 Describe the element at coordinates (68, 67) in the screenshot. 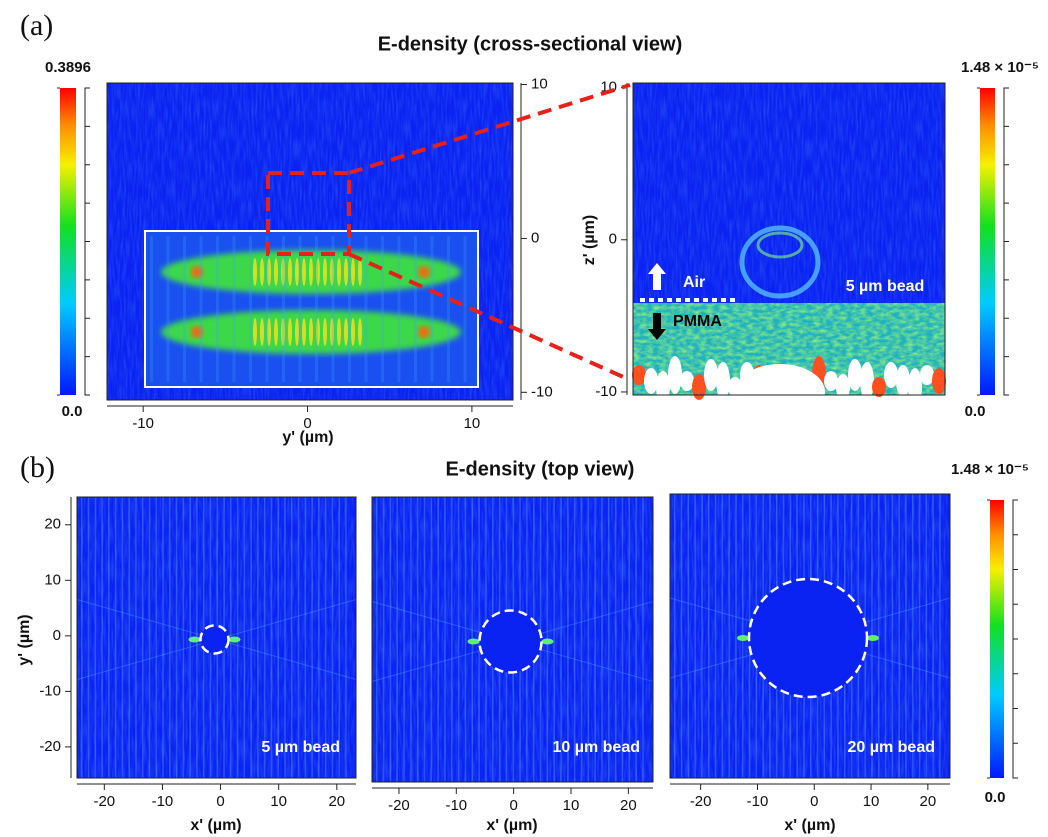

I see `colorbar-label: 0.3896` at that location.